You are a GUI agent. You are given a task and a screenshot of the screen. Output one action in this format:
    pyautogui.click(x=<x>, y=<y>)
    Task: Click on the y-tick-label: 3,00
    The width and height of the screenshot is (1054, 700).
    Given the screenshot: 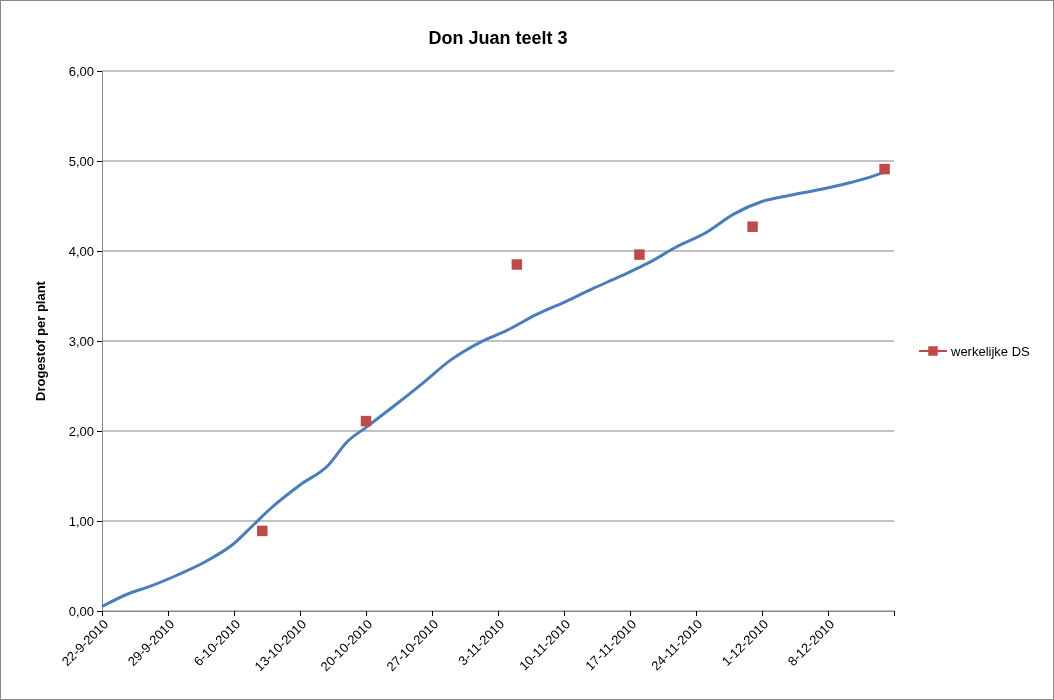 What is the action you would take?
    pyautogui.click(x=81, y=341)
    